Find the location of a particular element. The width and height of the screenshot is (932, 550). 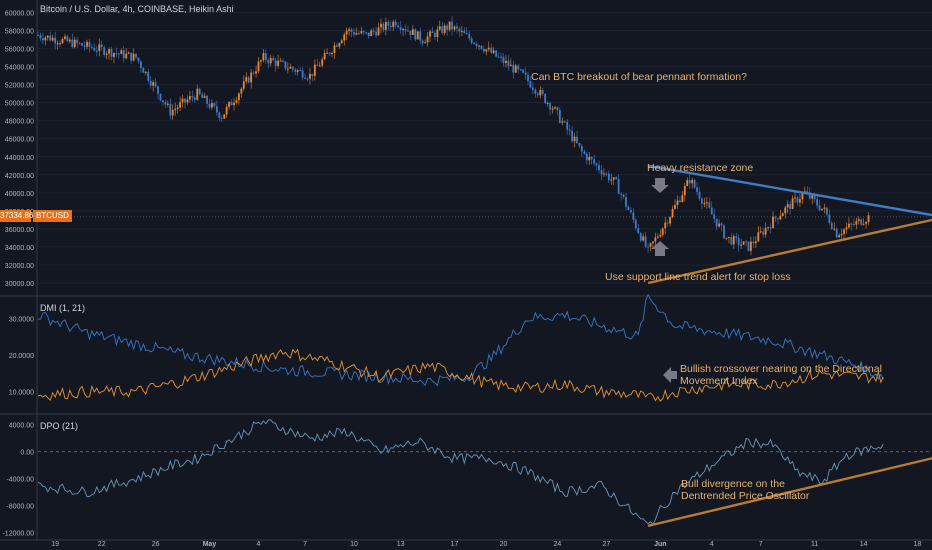

time-tick-label: 4 is located at coordinates (712, 544).